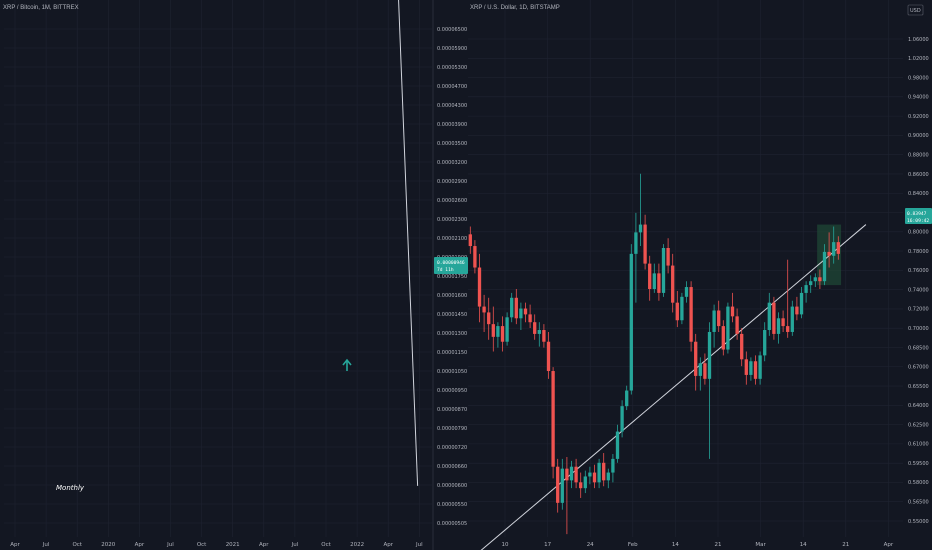  I want to click on x-tick-label: 21, so click(845, 545).